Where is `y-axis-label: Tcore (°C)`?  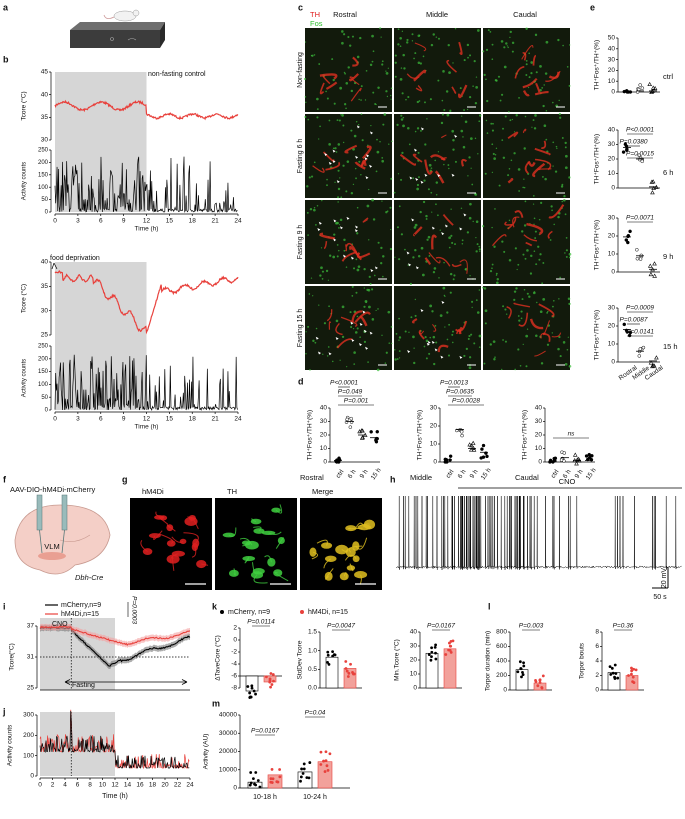 y-axis-label: Tcore (°C) is located at coordinates (24, 298).